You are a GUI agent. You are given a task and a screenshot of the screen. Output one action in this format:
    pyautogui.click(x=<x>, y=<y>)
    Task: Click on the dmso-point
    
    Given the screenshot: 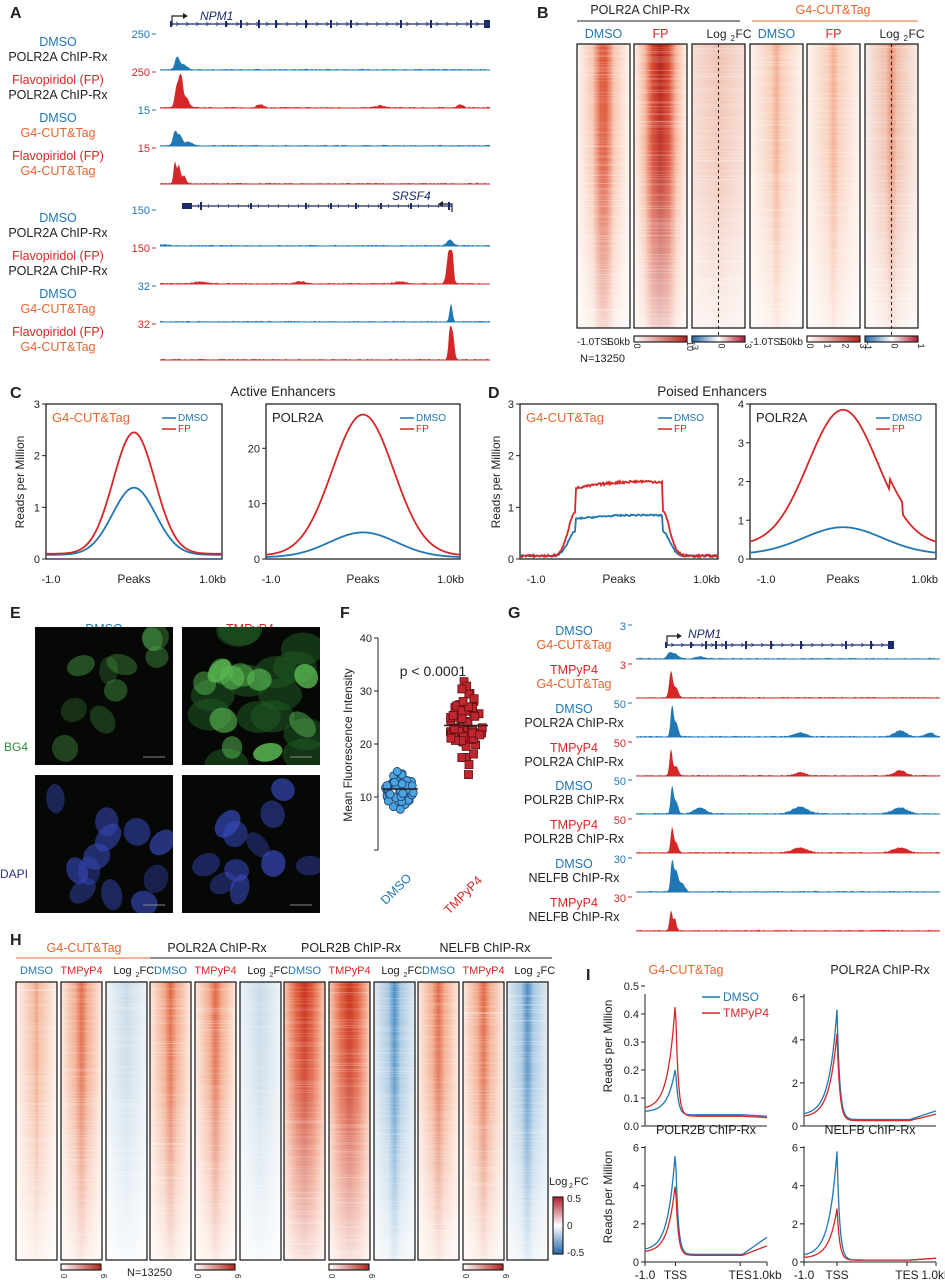 What is the action you would take?
    pyautogui.click(x=394, y=782)
    